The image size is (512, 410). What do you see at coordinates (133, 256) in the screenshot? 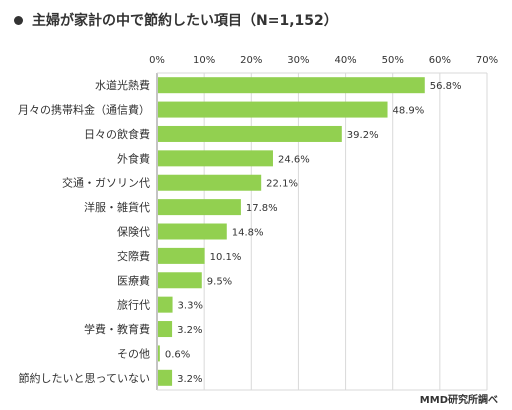
I see `category-label: 交際費` at bounding box center [133, 256].